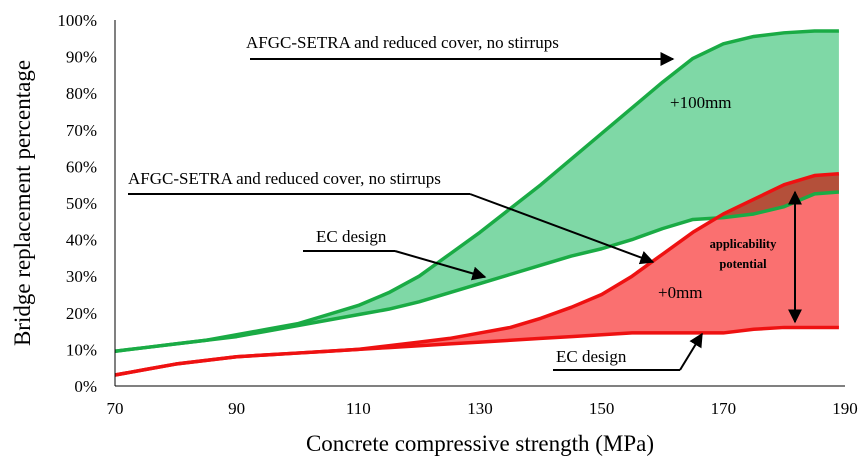 Image resolution: width=863 pixels, height=459 pixels. I want to click on y-tick-labels: 0% 10% 20% 30% 40% 50% 60% 70% 80% 90% 100%, so click(77, 203).